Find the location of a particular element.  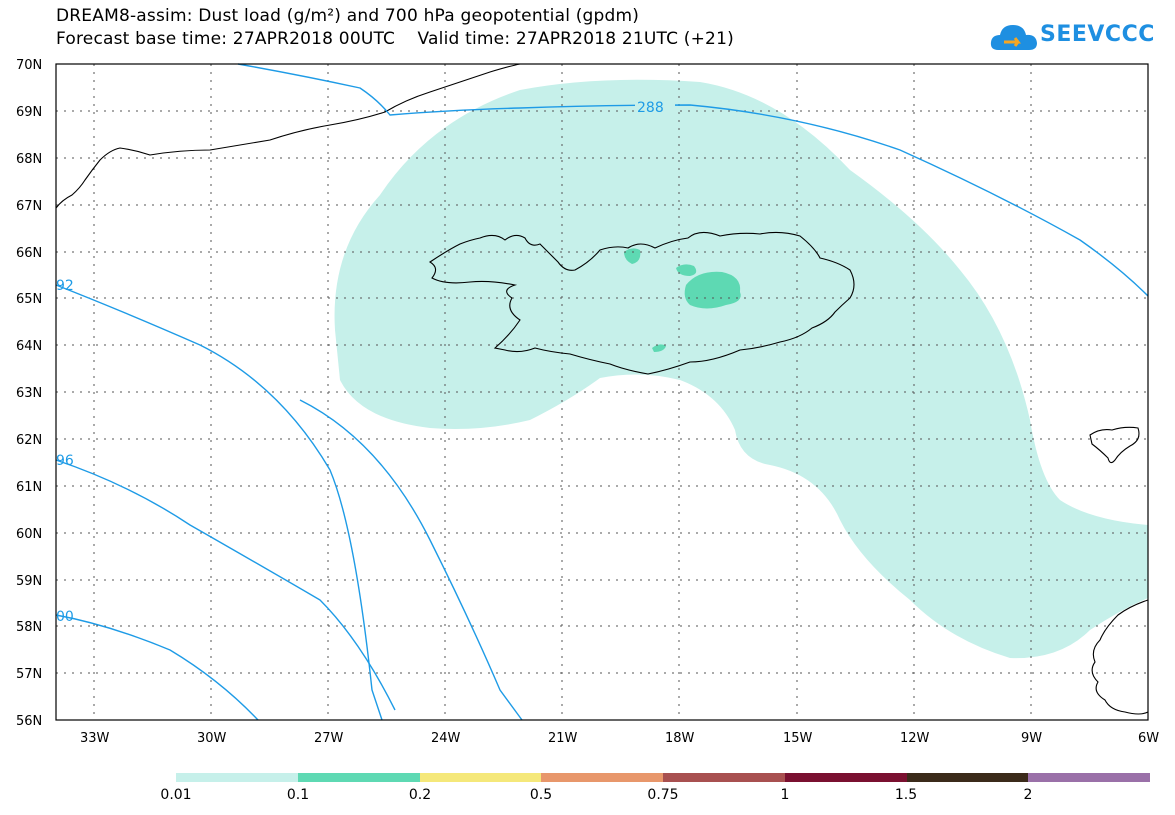

legend-label: 1.5 is located at coordinates (906, 795).